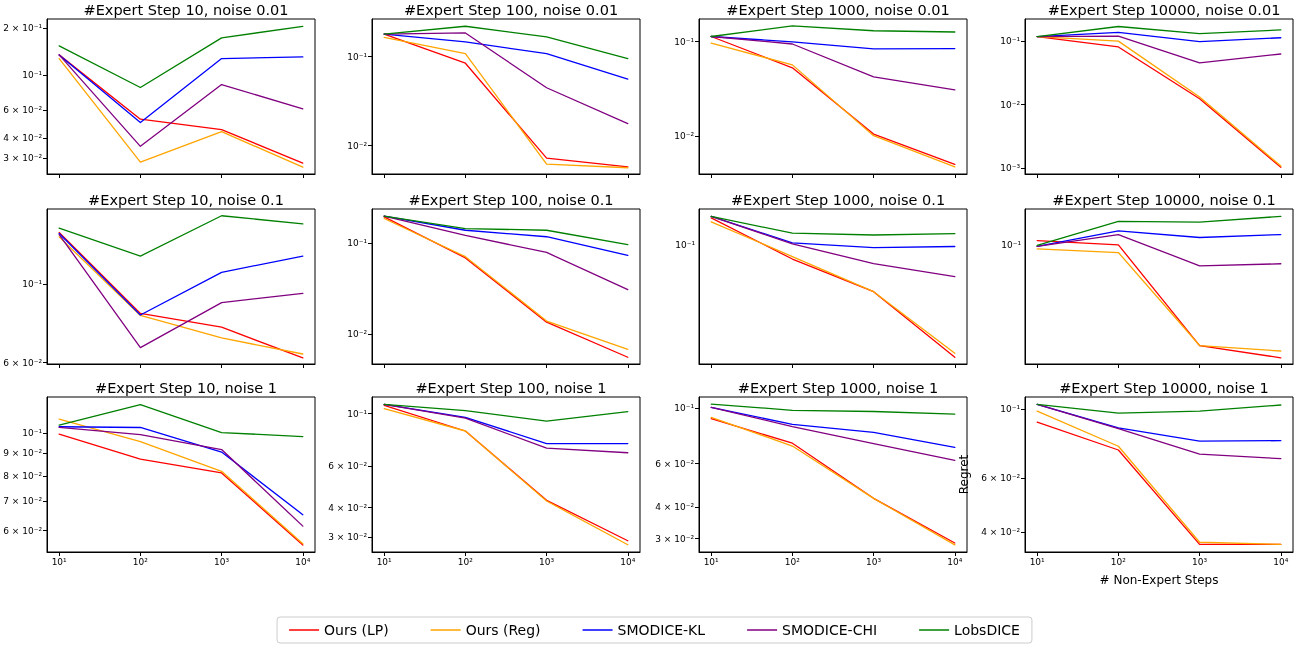 The height and width of the screenshot is (647, 1309). Describe the element at coordinates (838, 387) in the screenshot. I see `chart-title: #Expert Step 1000, noise 1` at that location.